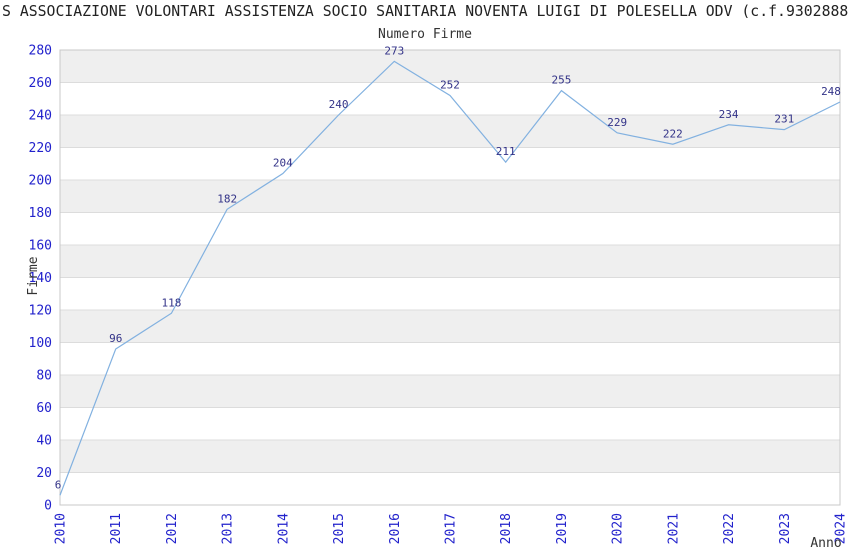  I want to click on data-point-label: 240, so click(339, 104).